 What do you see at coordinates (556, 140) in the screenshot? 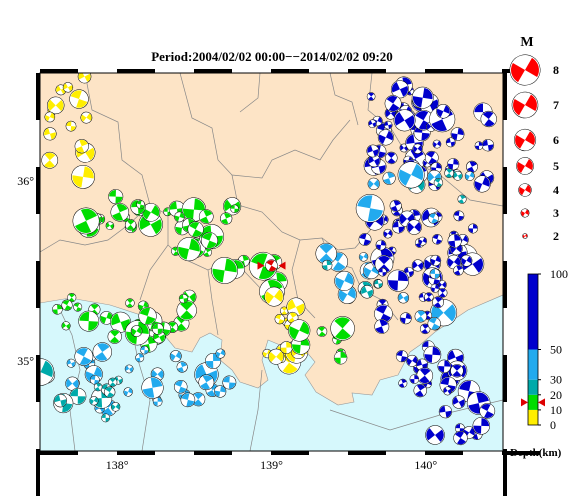
I see `magnitude-legend-label: 6` at bounding box center [556, 140].